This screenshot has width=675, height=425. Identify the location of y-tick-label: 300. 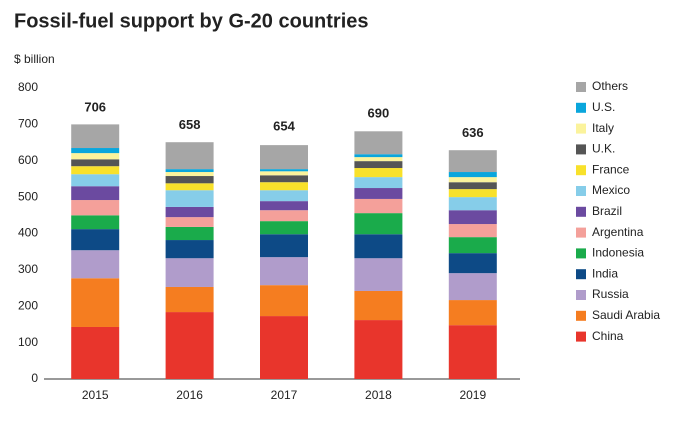
(28, 269).